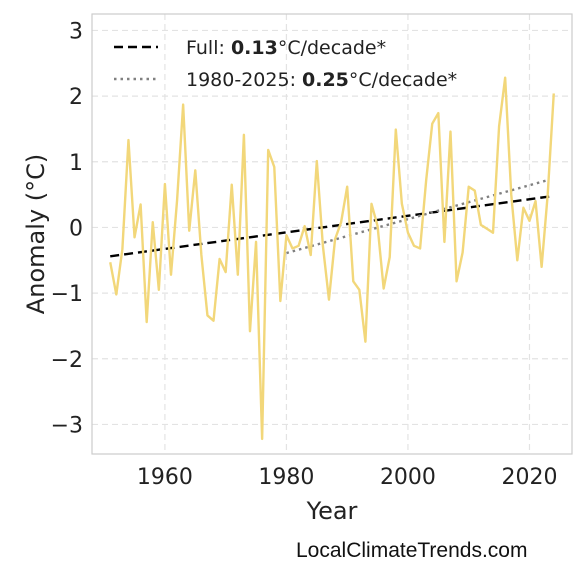 This screenshot has width=585, height=580. I want to click on full-trend-line, so click(332, 226).